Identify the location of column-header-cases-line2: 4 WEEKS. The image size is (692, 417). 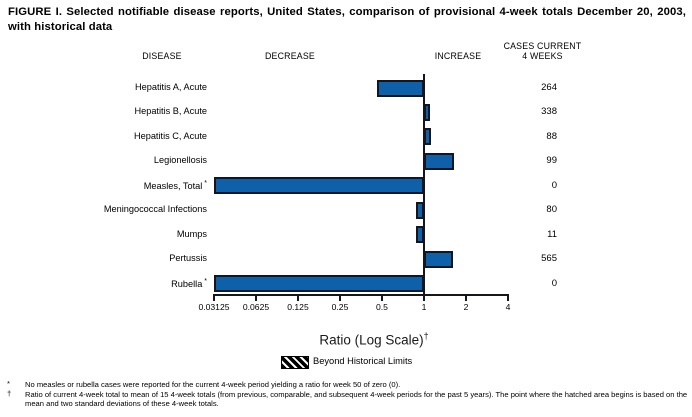
(542, 56).